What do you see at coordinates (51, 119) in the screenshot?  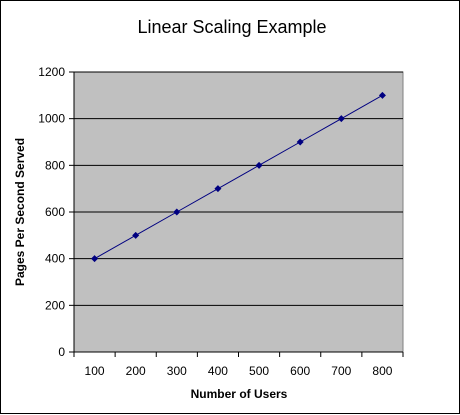 I see `y-tick-label: 1000` at bounding box center [51, 119].